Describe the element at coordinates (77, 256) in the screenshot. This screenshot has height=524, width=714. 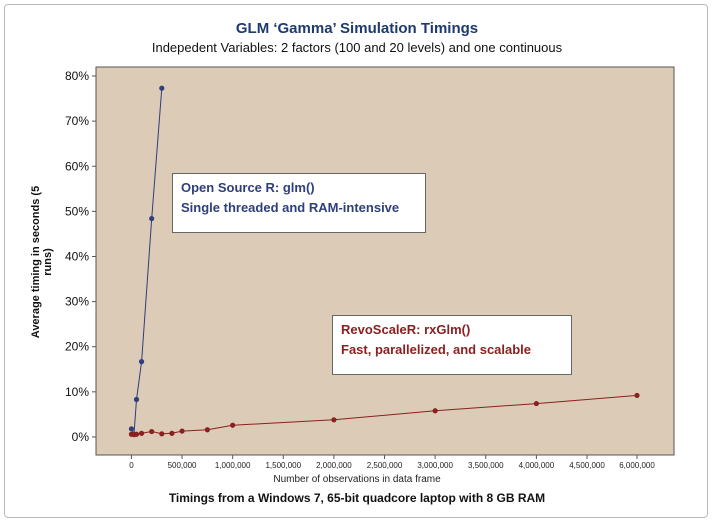
I see `y-tick-label: 40%` at that location.